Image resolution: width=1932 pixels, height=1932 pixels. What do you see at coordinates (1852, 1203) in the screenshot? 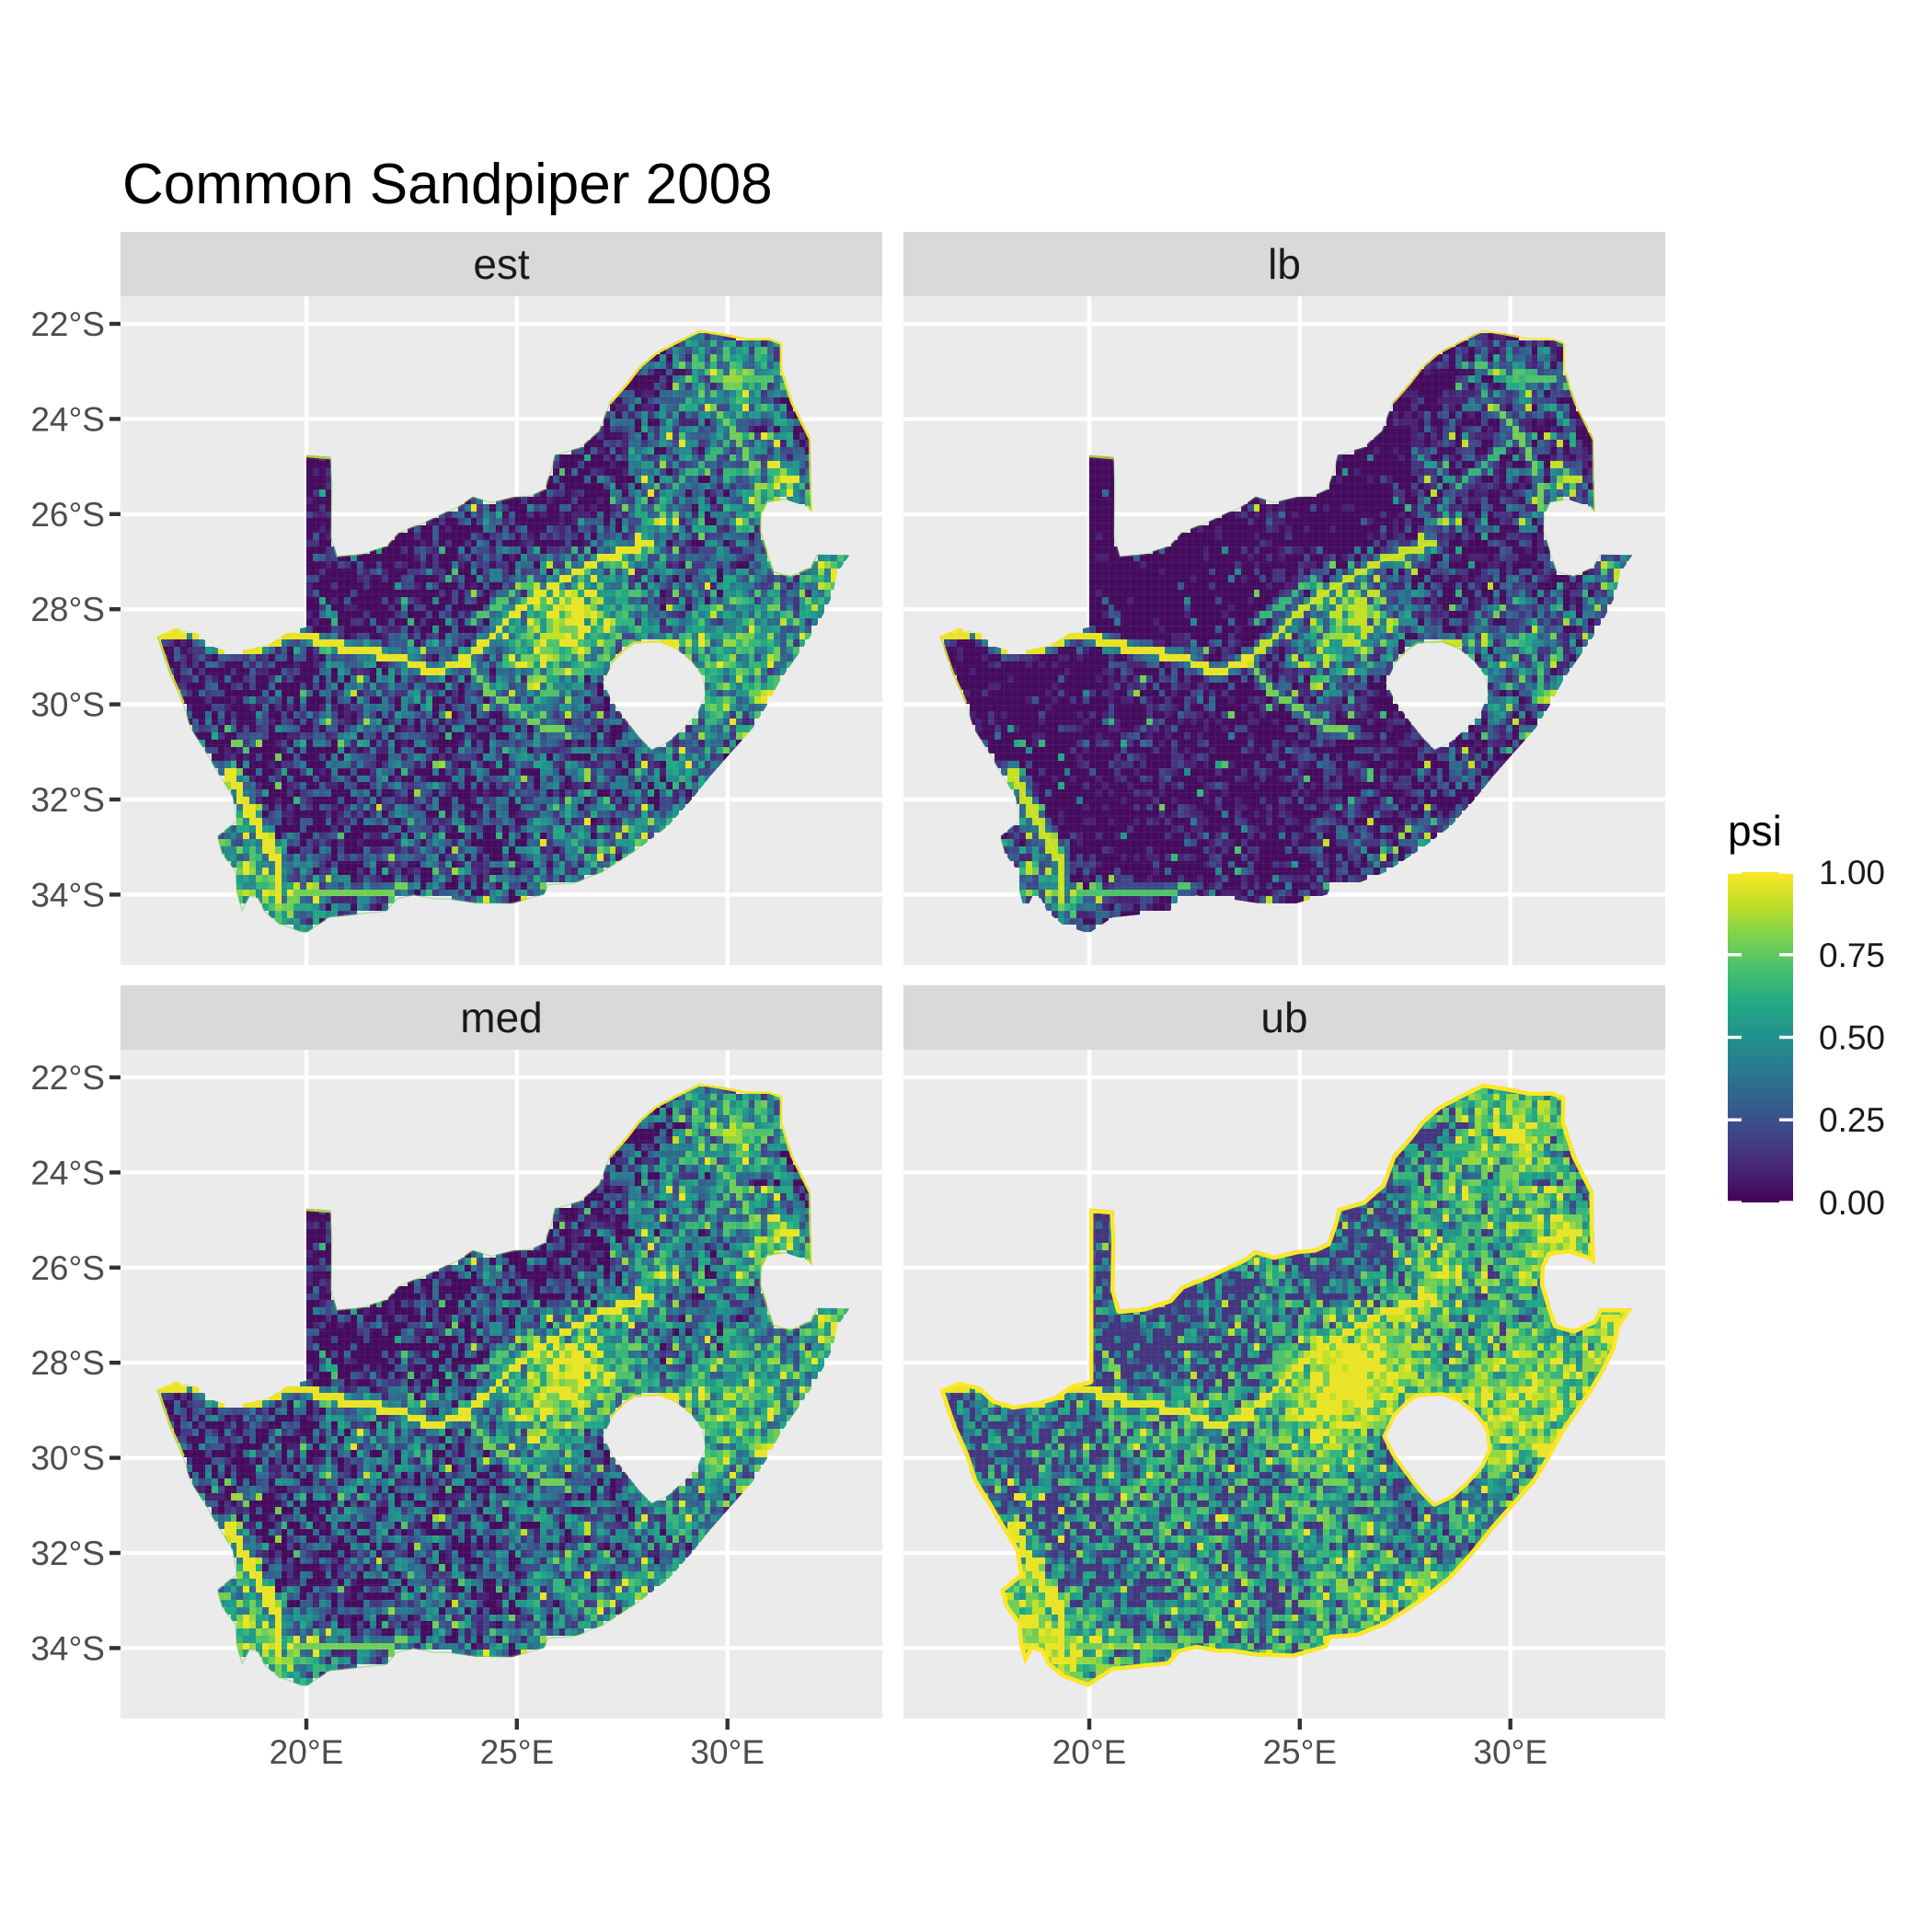
I see `svg-text: 0.00` at bounding box center [1852, 1203].